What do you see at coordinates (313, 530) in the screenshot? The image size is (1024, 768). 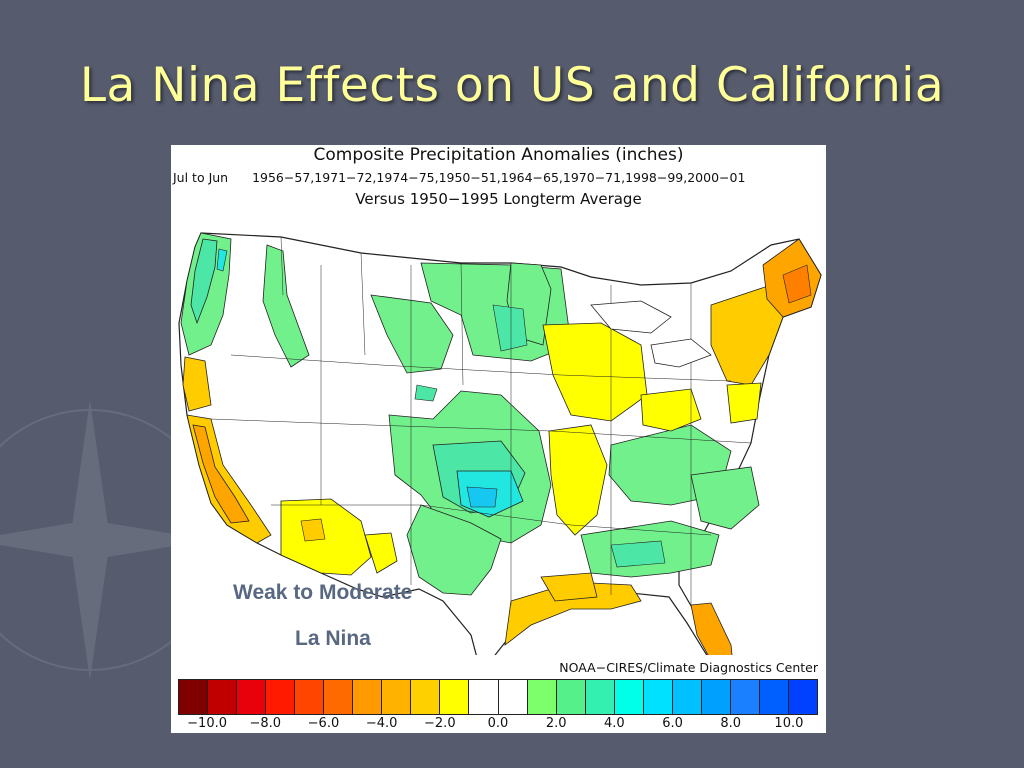 I see `arizona-orange` at bounding box center [313, 530].